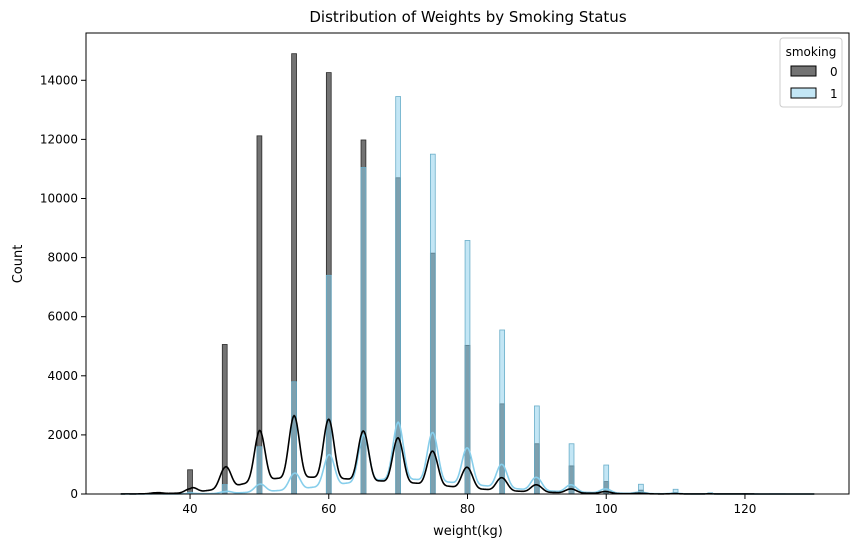  What do you see at coordinates (398, 295) in the screenshot?
I see `bar-series-1-x70` at bounding box center [398, 295].